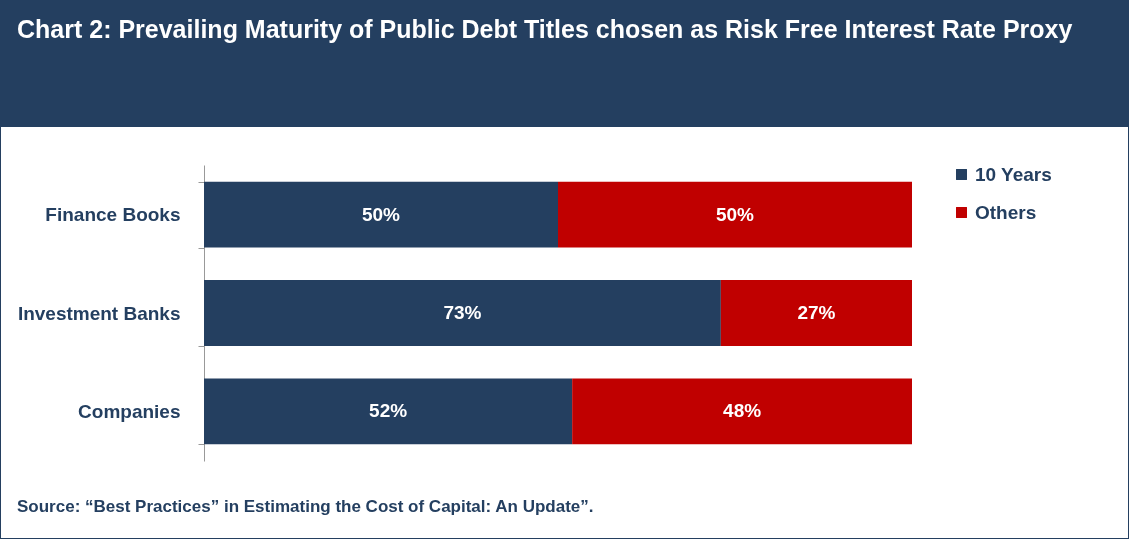 The width and height of the screenshot is (1129, 539). Describe the element at coordinates (99, 313) in the screenshot. I see `y-tick-label: Investment Banks` at that location.